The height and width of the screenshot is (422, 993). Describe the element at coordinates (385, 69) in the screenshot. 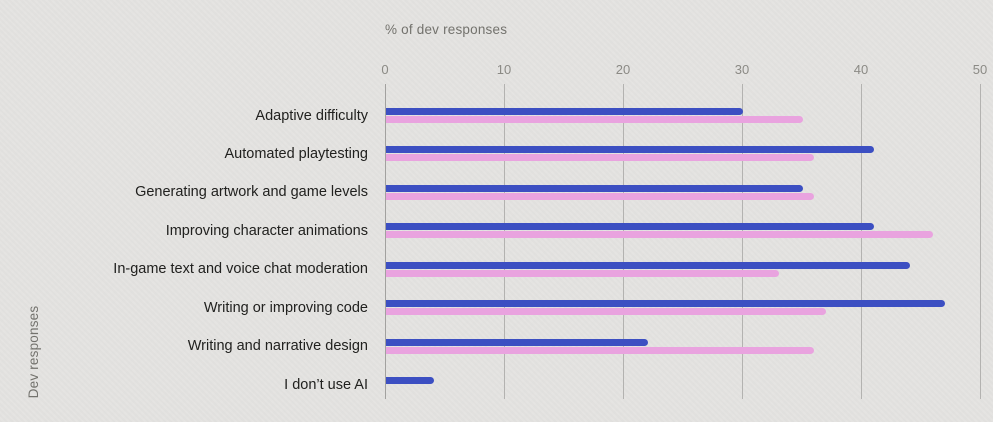

I see `x-tick-label: 0` at that location.